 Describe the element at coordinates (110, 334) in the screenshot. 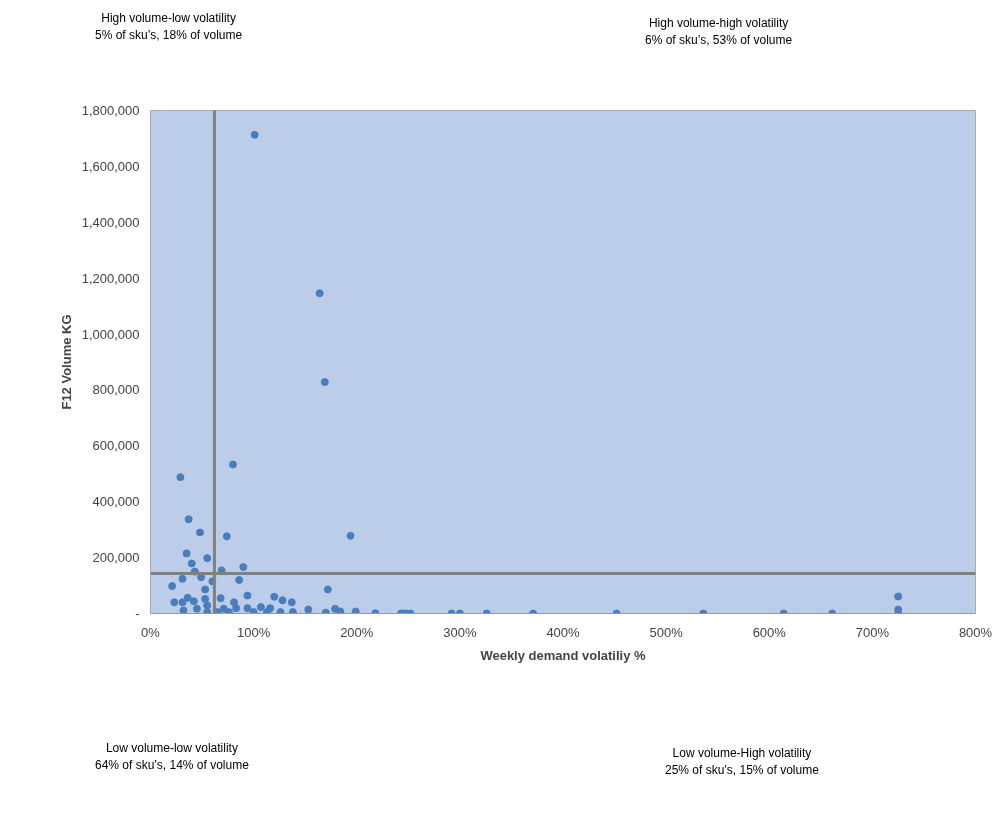

I see `y-tick-label: 1,000,000` at that location.